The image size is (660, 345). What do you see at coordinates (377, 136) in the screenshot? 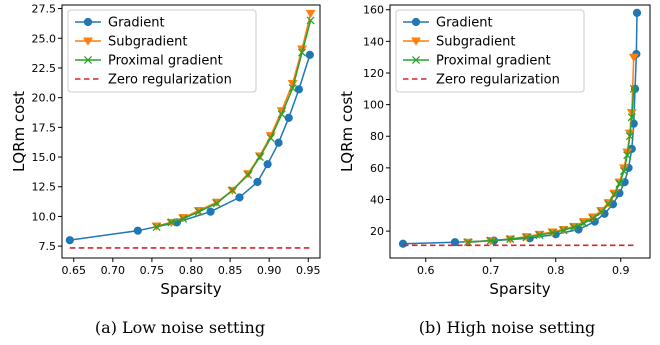
I see `y-tick-label: 80` at bounding box center [377, 136].